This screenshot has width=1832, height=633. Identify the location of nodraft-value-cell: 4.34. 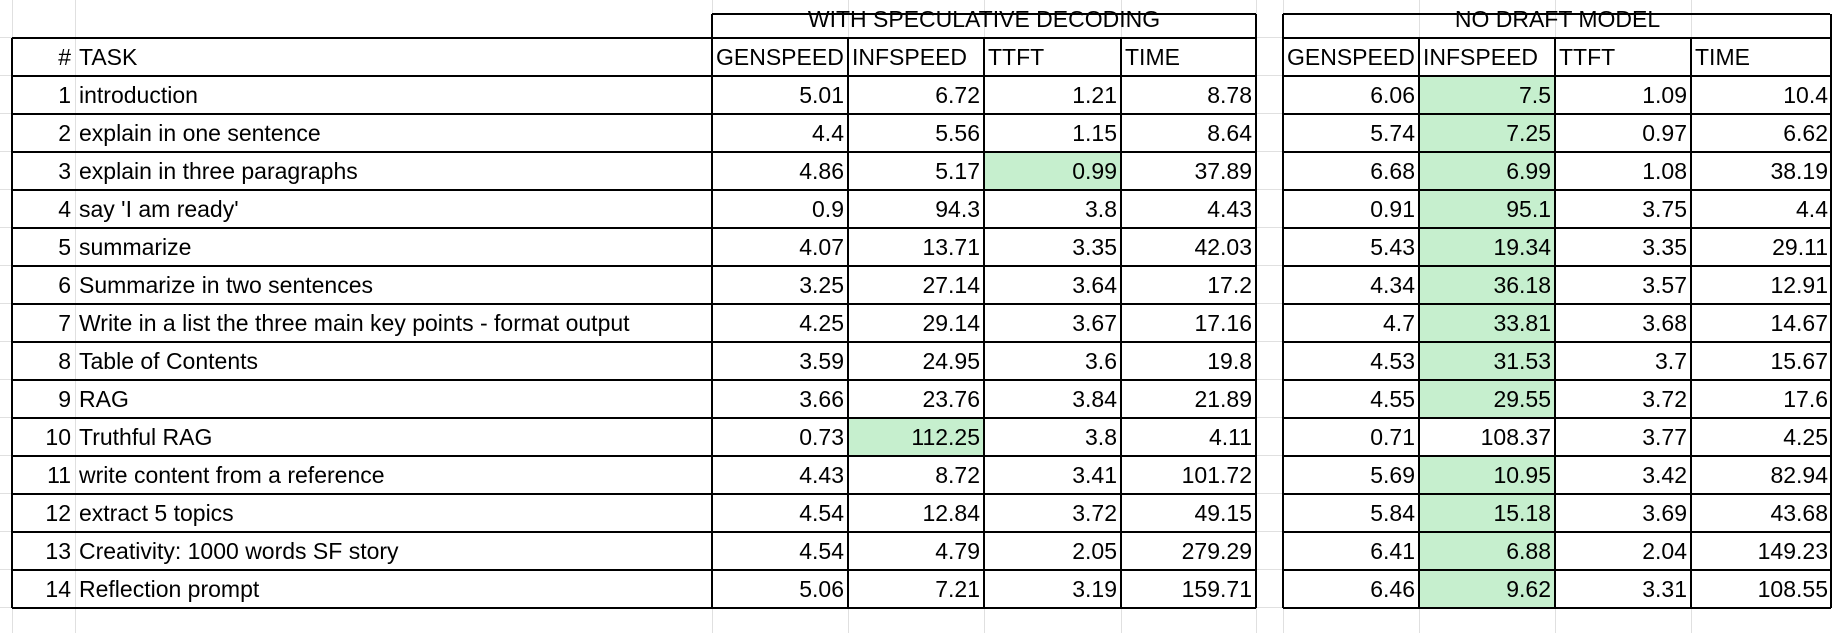
(1392, 285).